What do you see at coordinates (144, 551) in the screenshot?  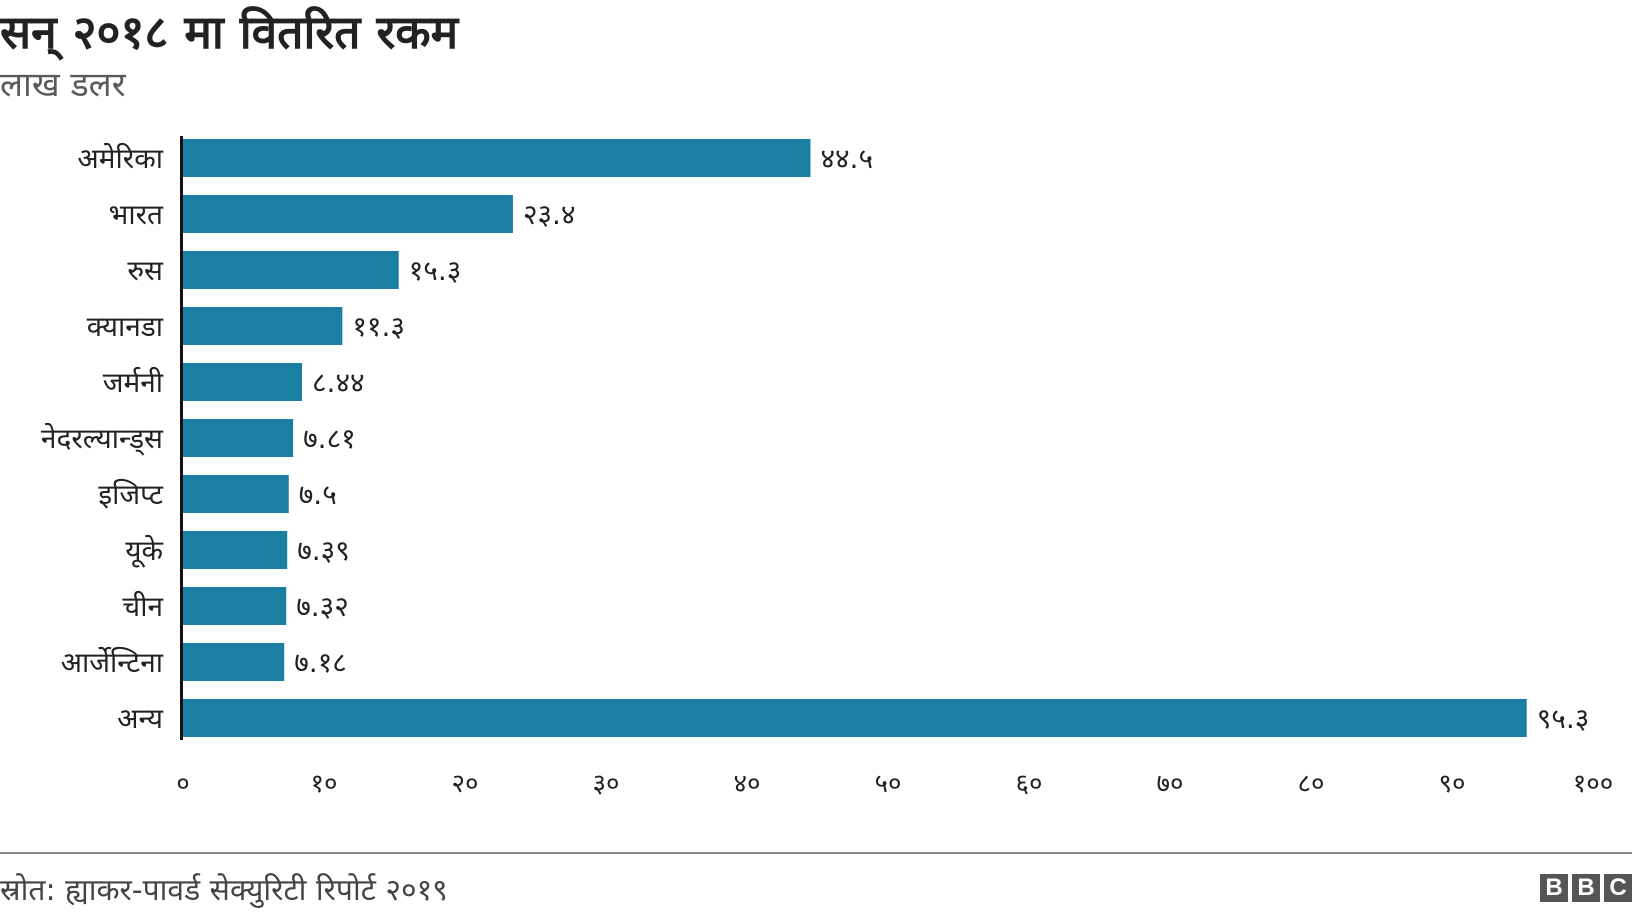 I see `category-label: यूके` at bounding box center [144, 551].